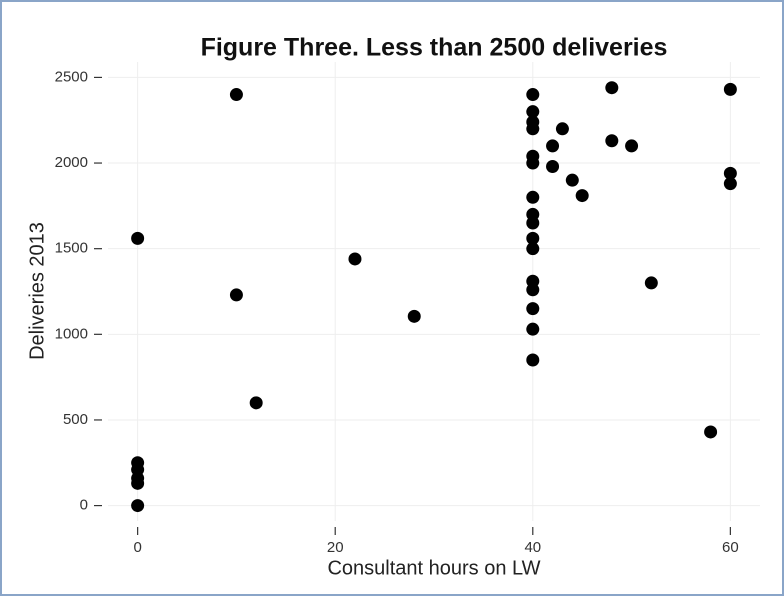  I want to click on y-tick-label: 2500, so click(71, 76).